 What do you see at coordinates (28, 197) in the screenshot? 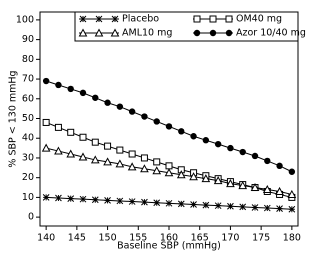
I see `y-tick-label: 10` at bounding box center [28, 197].